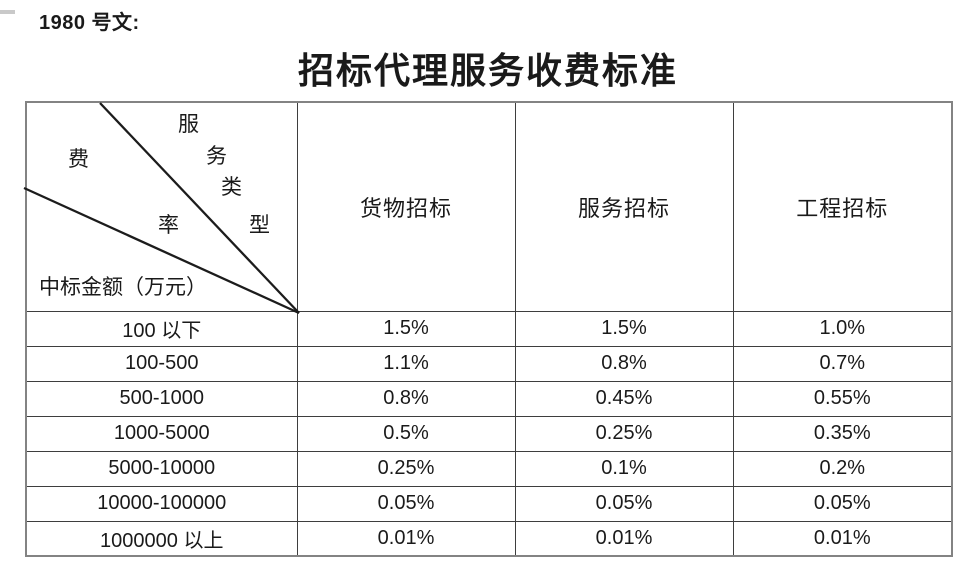  What do you see at coordinates (624, 398) in the screenshot?
I see `fee-value-service: 0.45%` at bounding box center [624, 398].